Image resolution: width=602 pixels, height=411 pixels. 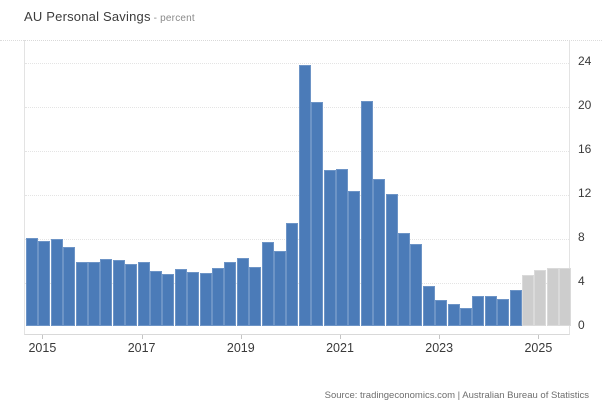 I want to click on bar-2021-Q3, so click(x=366, y=213).